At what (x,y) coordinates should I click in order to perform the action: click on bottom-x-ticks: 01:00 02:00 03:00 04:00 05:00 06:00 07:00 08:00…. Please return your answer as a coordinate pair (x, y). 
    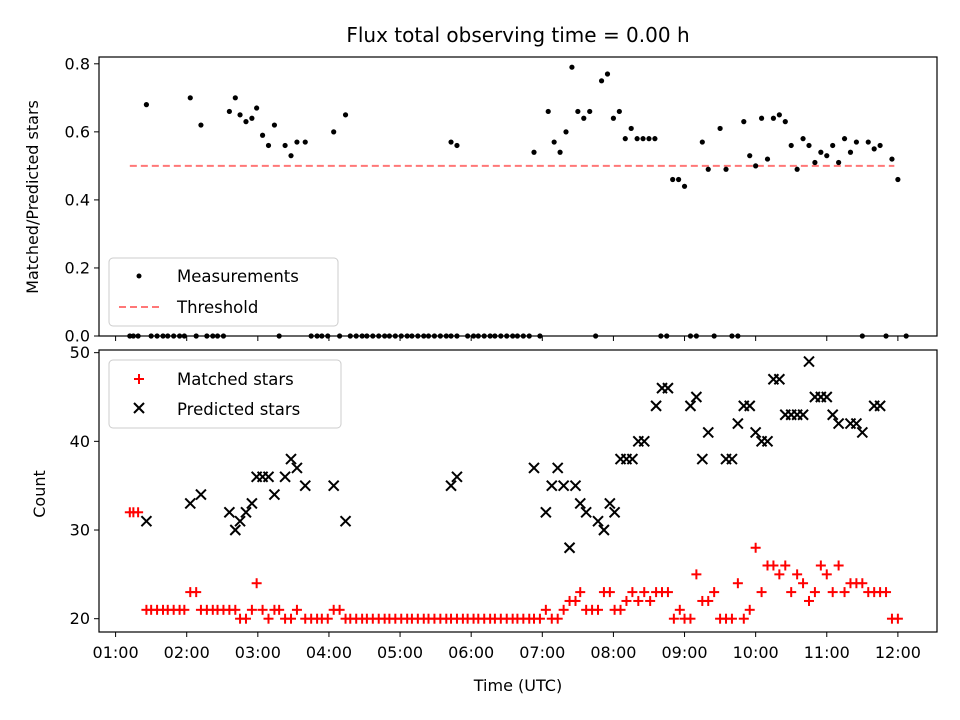
    Looking at the image, I should click on (507, 647).